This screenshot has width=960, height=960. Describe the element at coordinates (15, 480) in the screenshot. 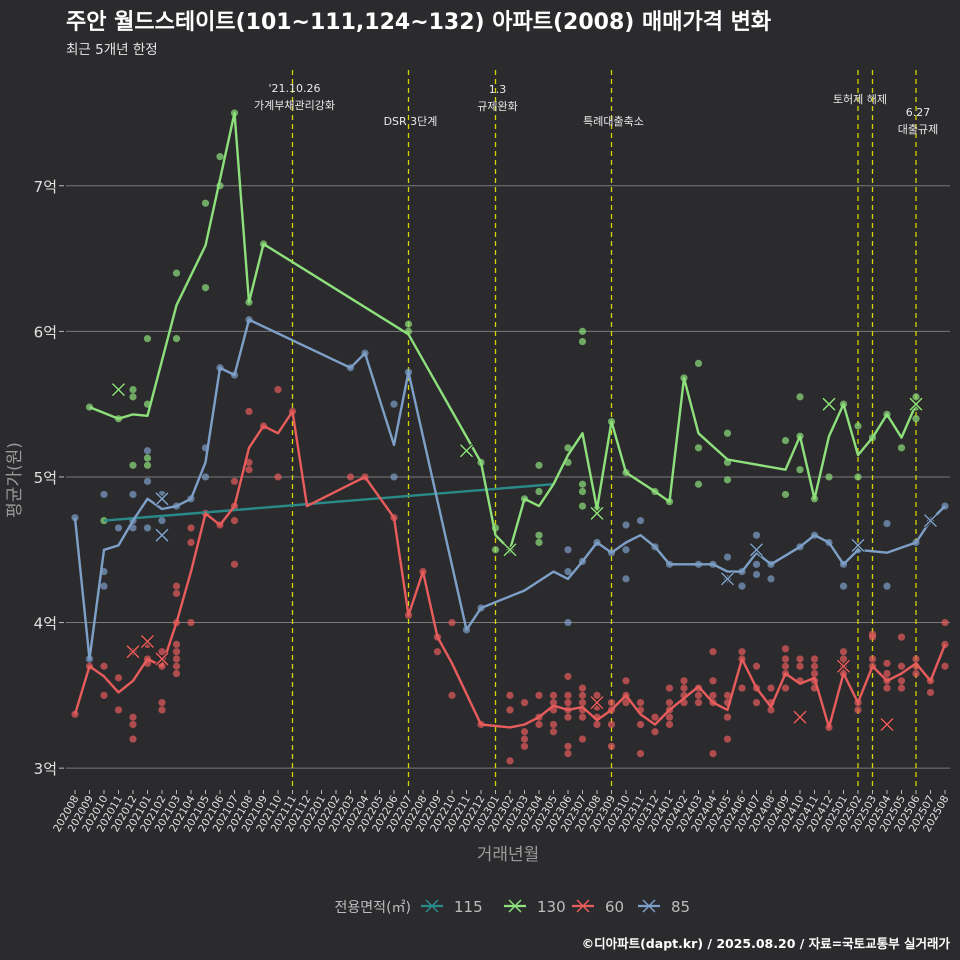

I see `y-axis-title: 평균가(원)` at that location.